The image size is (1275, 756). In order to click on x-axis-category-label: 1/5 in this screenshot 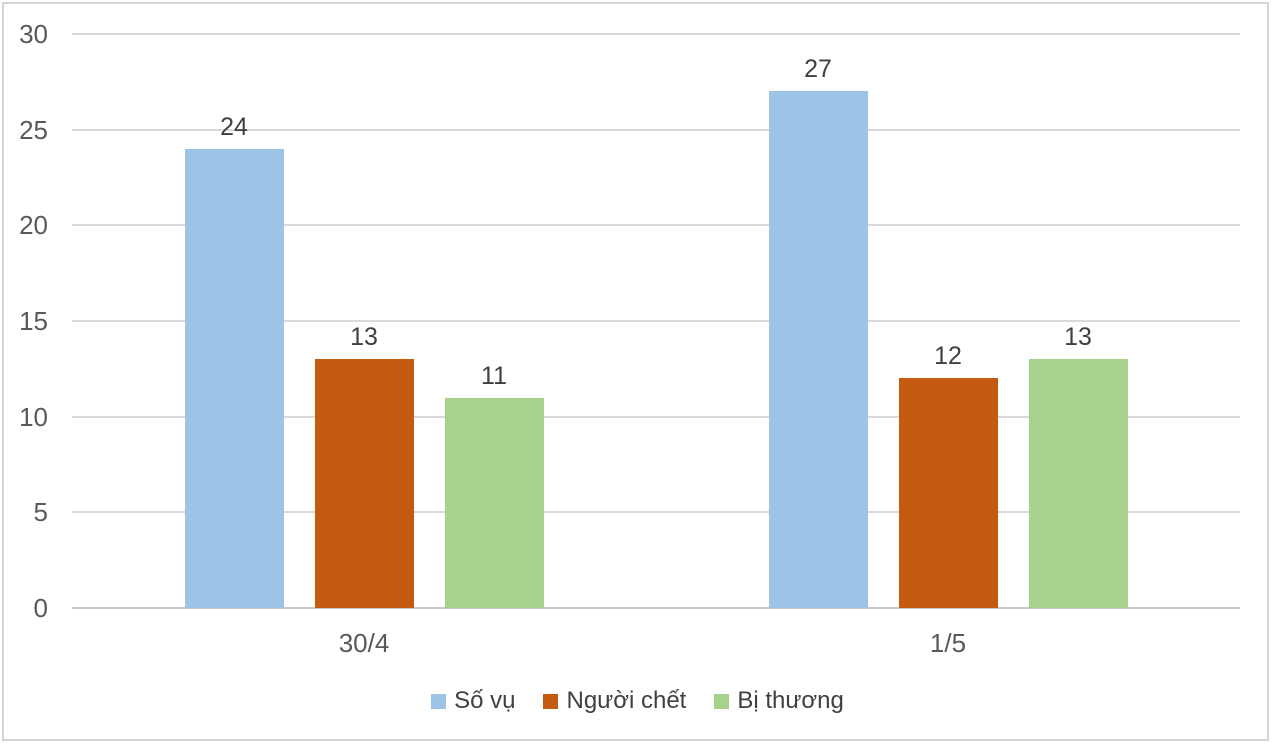, I will do `click(948, 643)`.